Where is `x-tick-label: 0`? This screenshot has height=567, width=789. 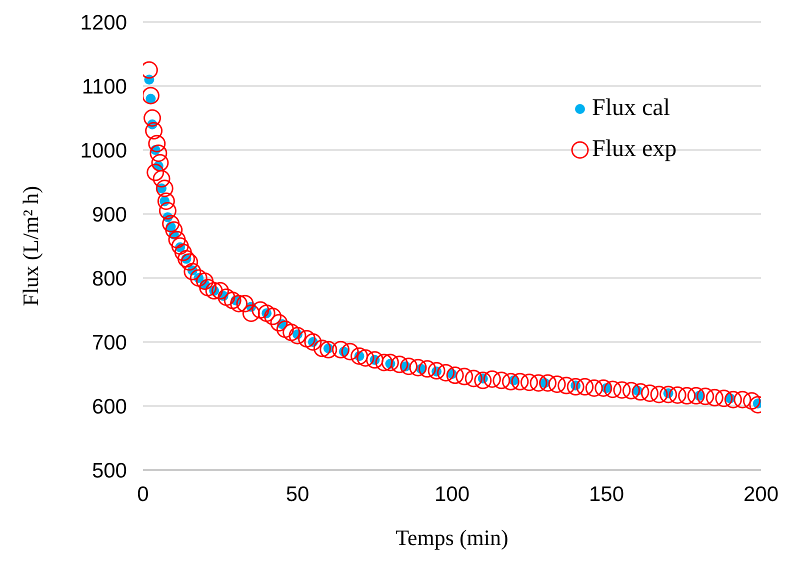
x-tick-label: 0 is located at coordinates (143, 494).